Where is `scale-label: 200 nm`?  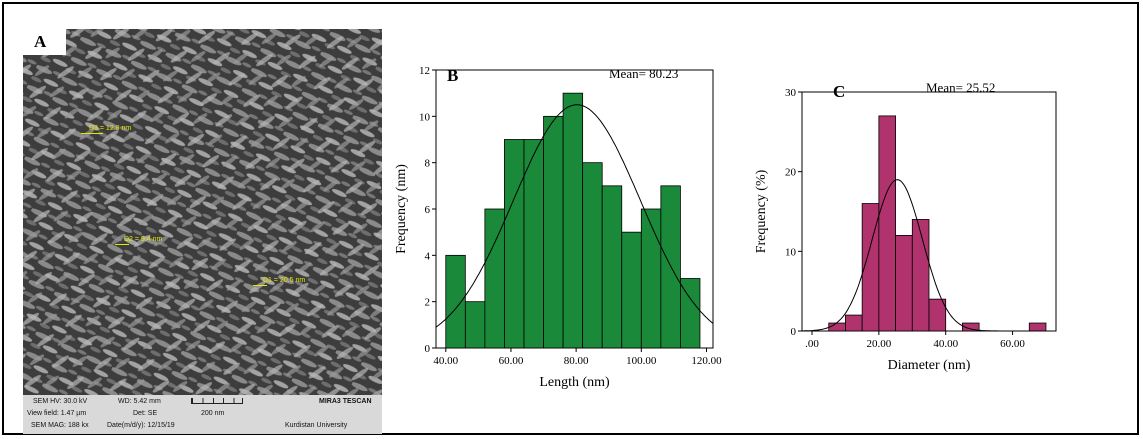 scale-label: 200 nm is located at coordinates (213, 413).